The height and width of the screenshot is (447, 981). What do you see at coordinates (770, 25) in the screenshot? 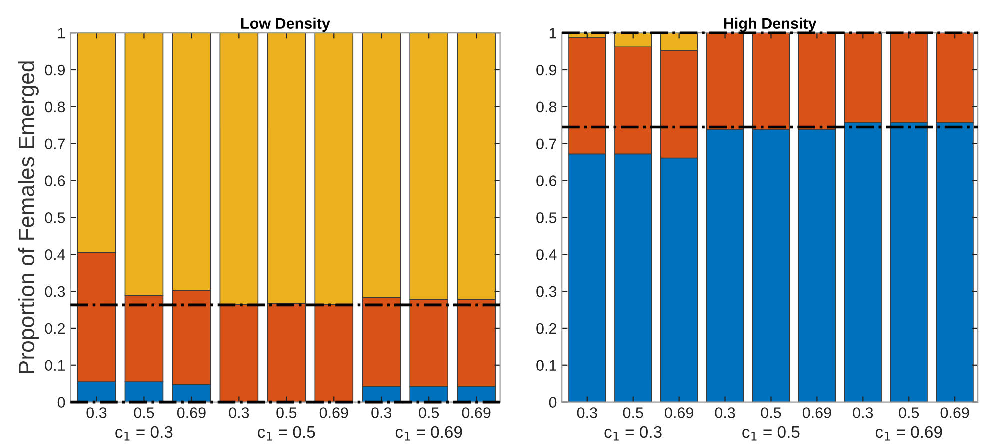
I see `chart-title: High Density` at bounding box center [770, 25].